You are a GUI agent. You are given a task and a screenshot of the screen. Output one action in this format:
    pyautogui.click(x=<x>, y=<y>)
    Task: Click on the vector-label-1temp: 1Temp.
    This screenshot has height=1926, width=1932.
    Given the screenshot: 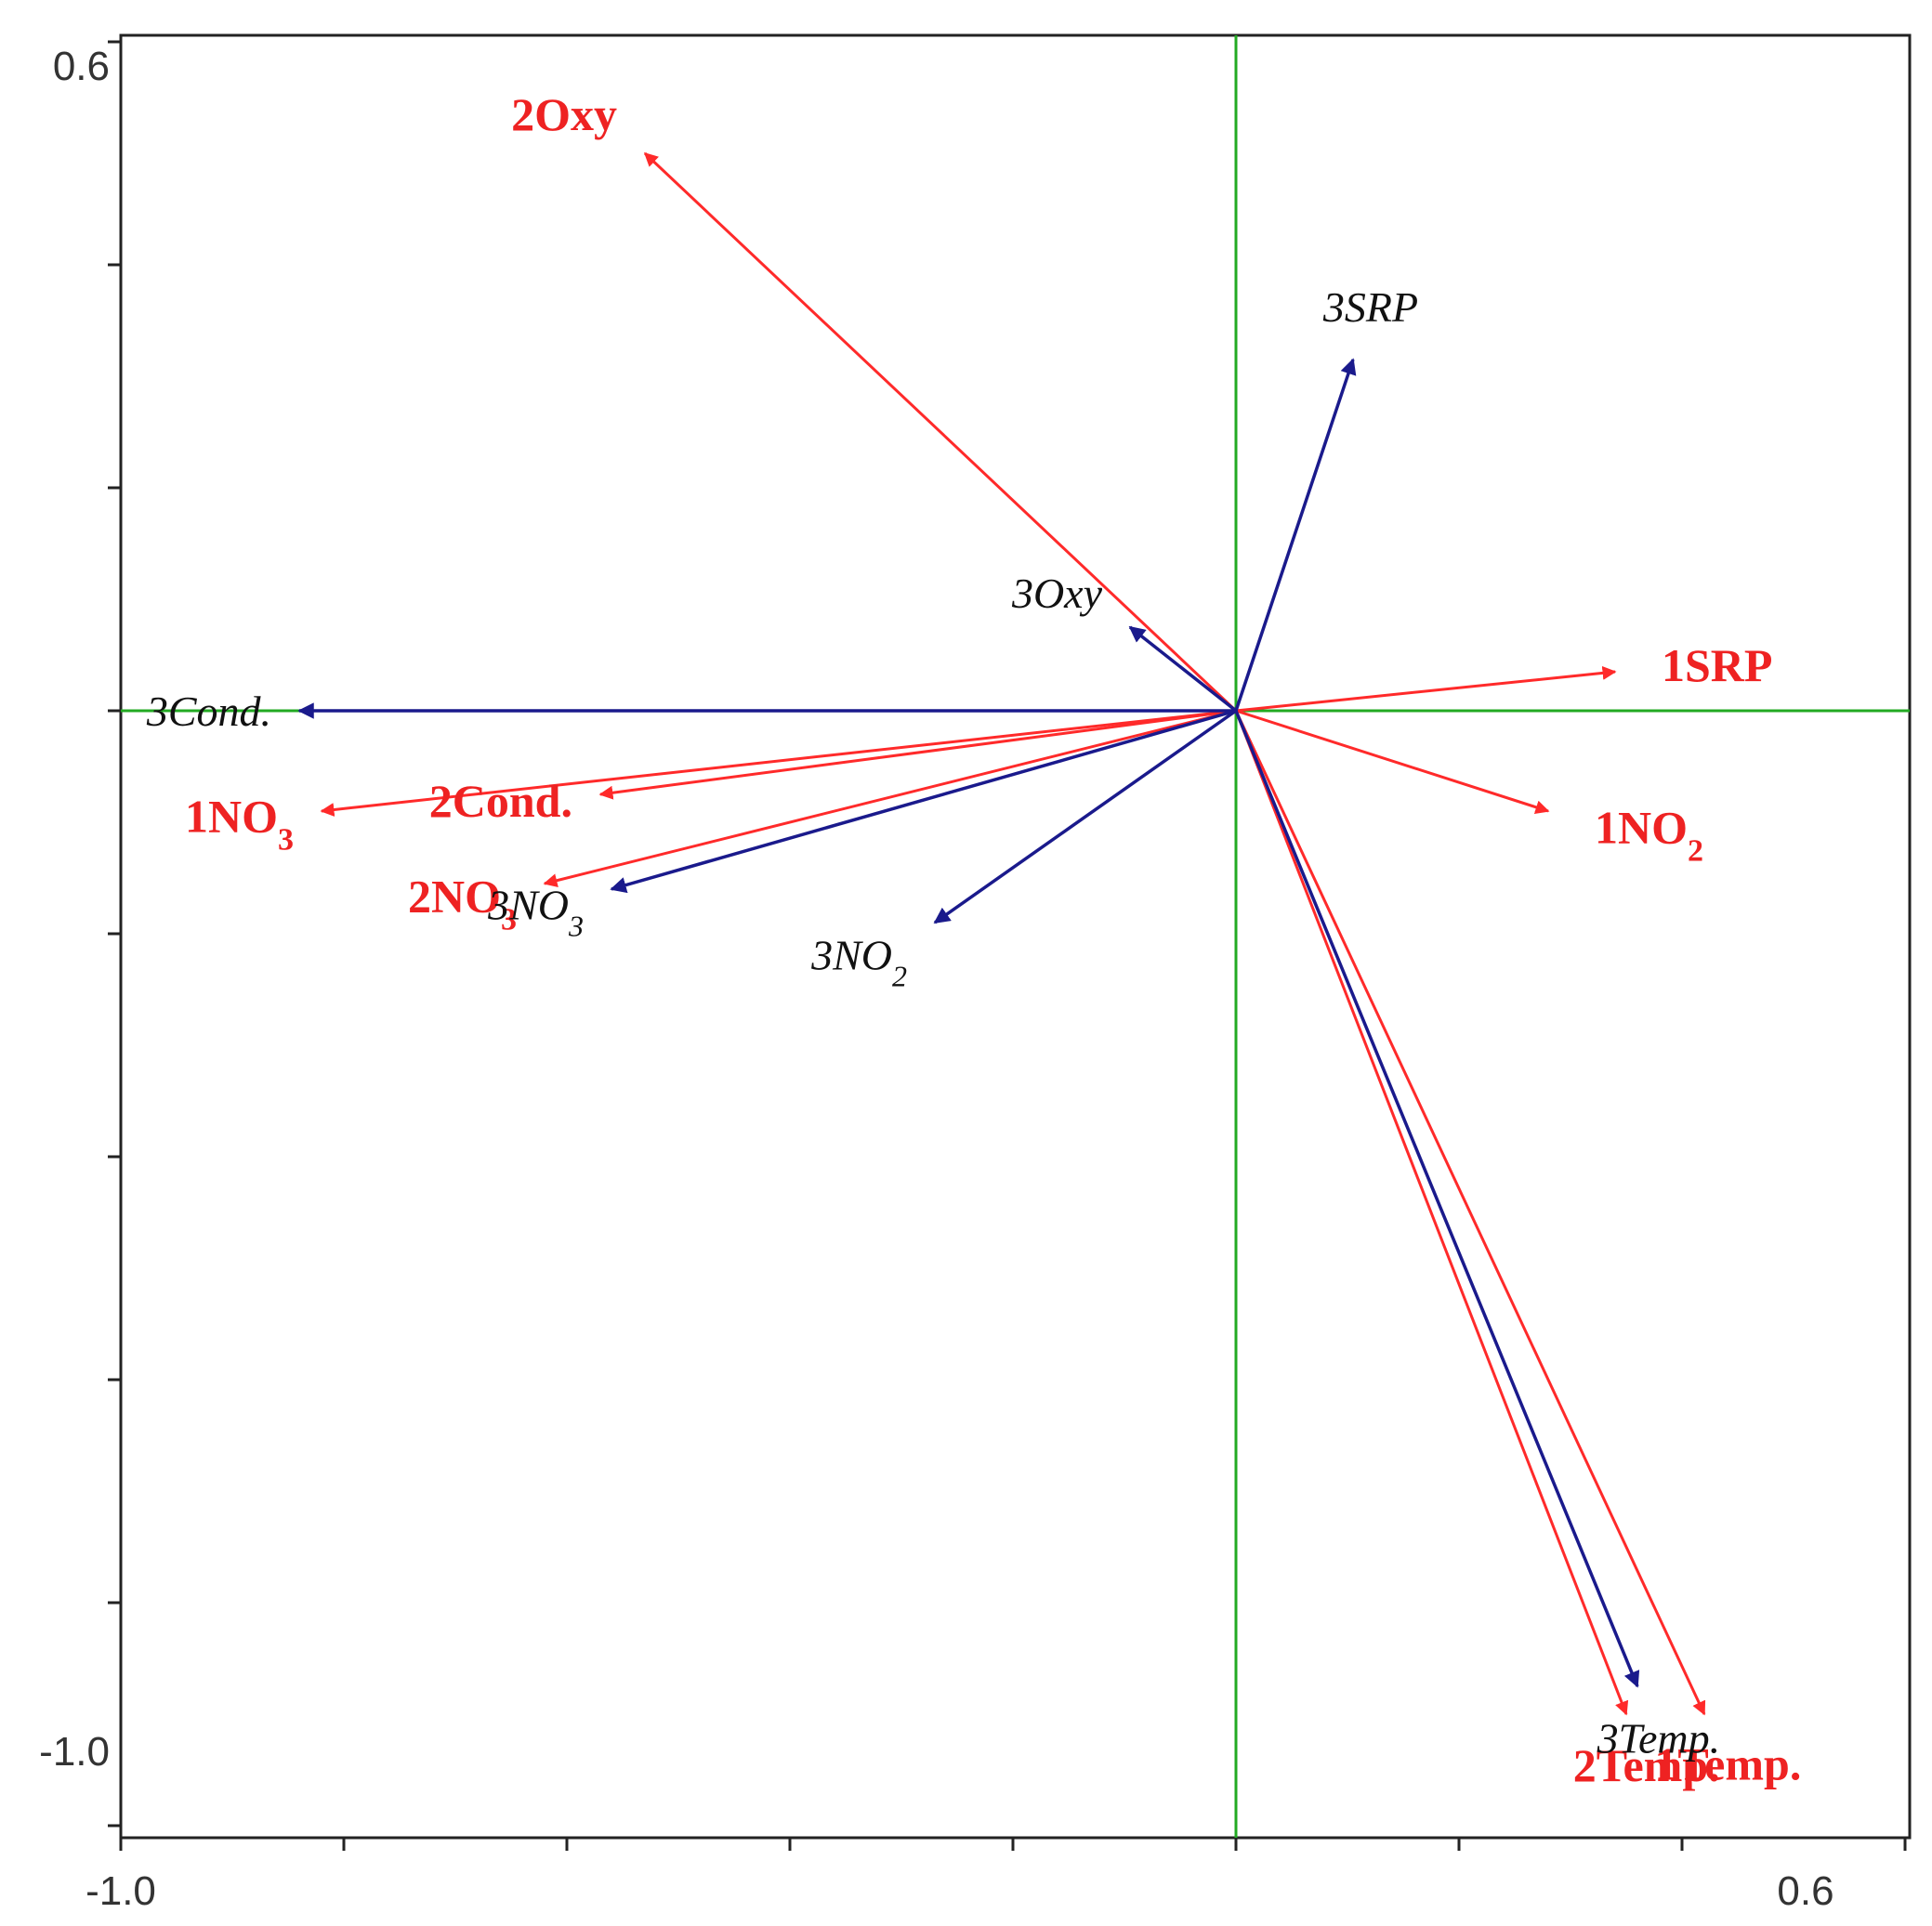 What is the action you would take?
    pyautogui.click(x=1727, y=1763)
    